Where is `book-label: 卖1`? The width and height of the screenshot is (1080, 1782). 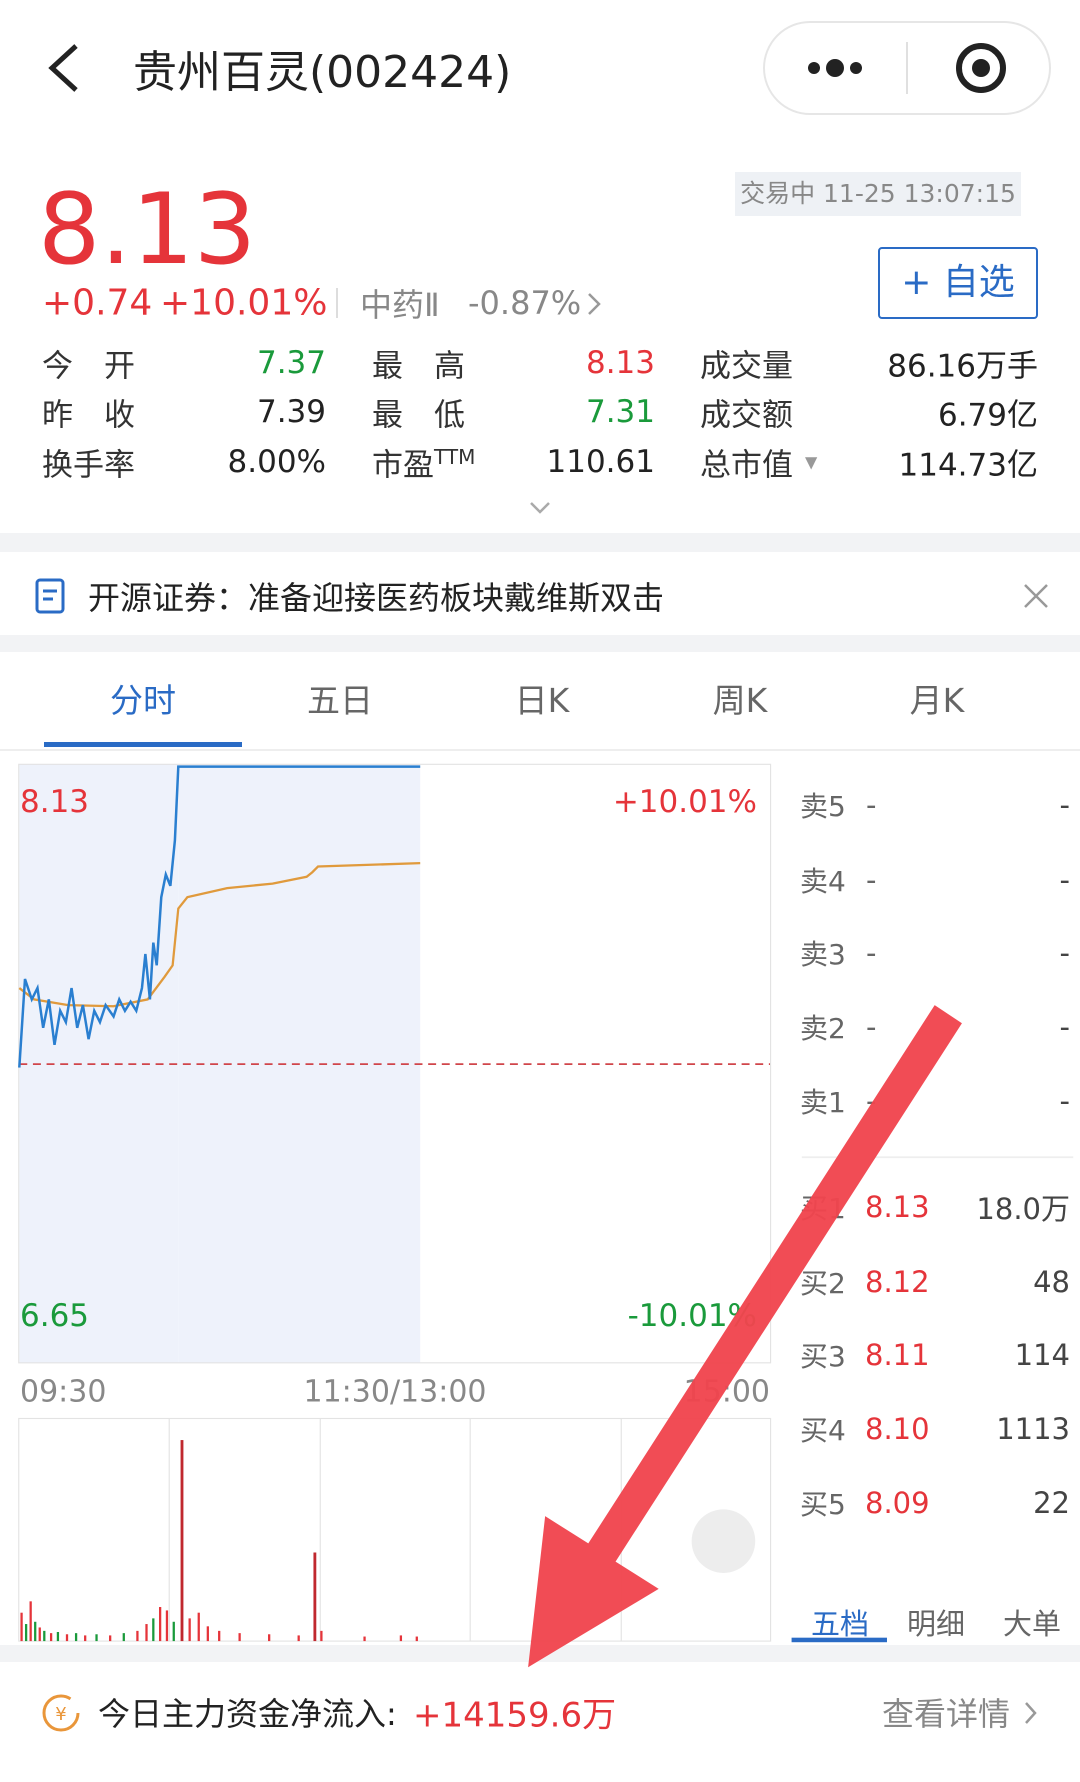
book-label: 卖1 is located at coordinates (823, 1102).